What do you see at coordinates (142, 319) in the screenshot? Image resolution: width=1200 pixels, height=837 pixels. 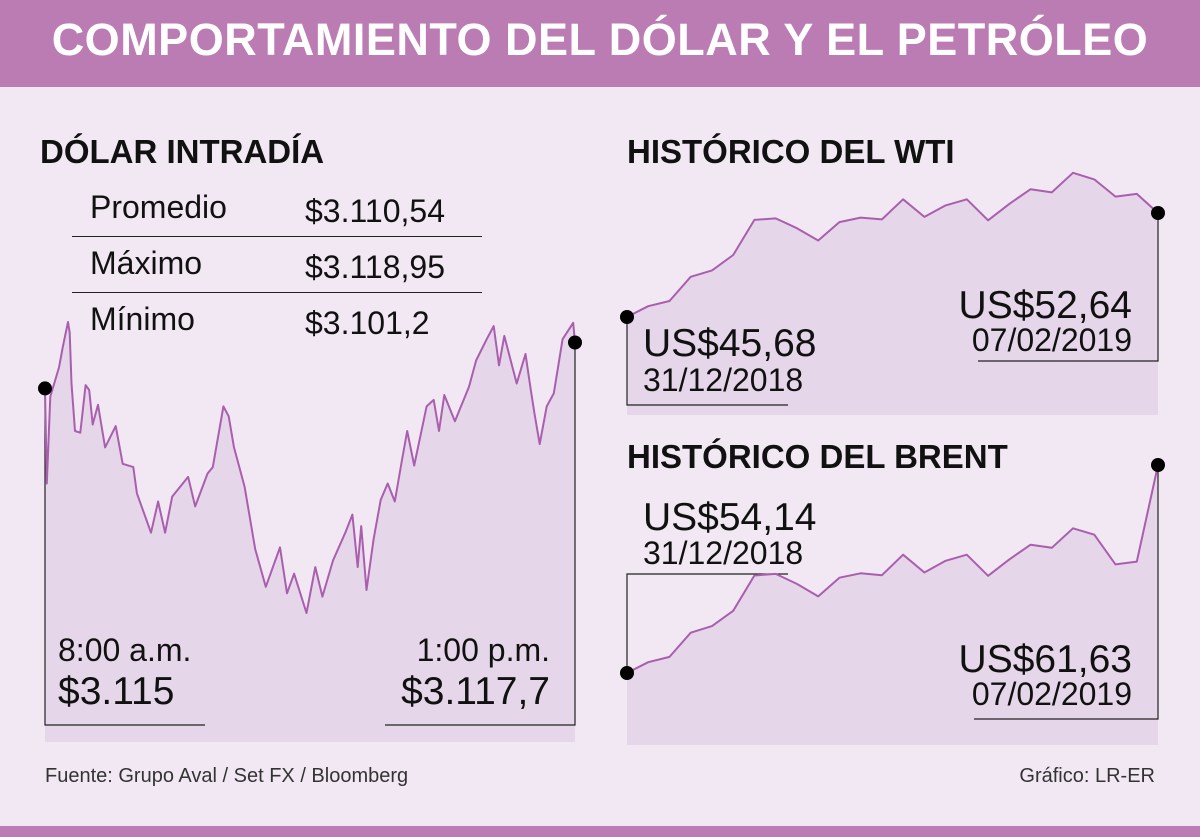 I see `stat-label-minimo: Mínimo` at bounding box center [142, 319].